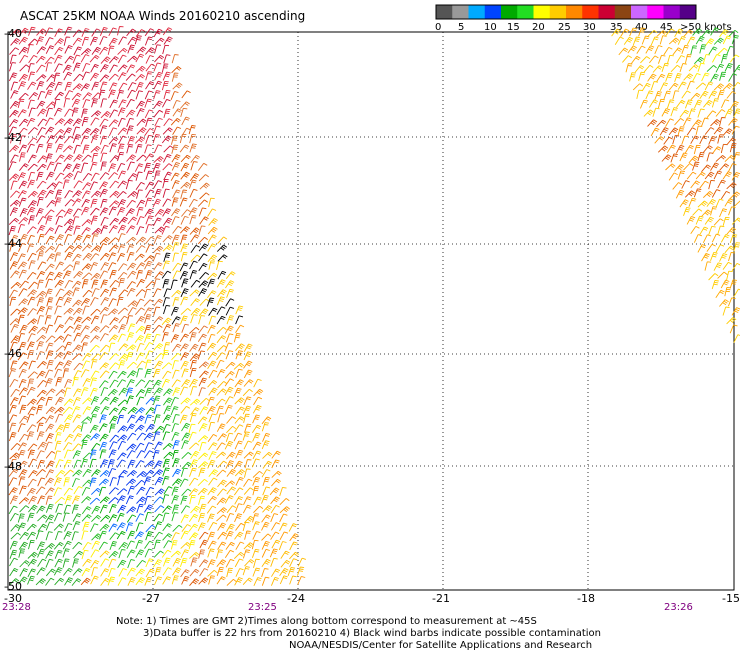  I want to click on legend-label: 20, so click(538, 27).